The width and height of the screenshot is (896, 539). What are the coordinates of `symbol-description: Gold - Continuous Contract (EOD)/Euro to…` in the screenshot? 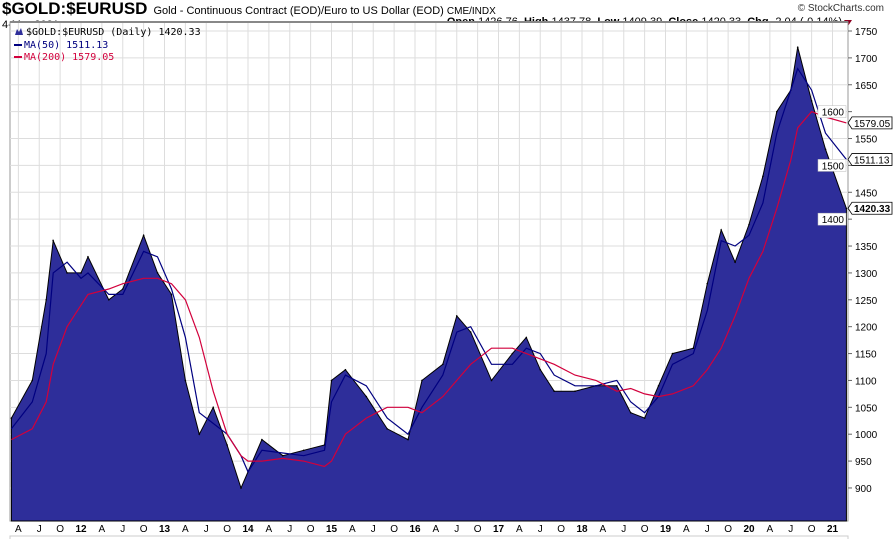 It's located at (324, 11).